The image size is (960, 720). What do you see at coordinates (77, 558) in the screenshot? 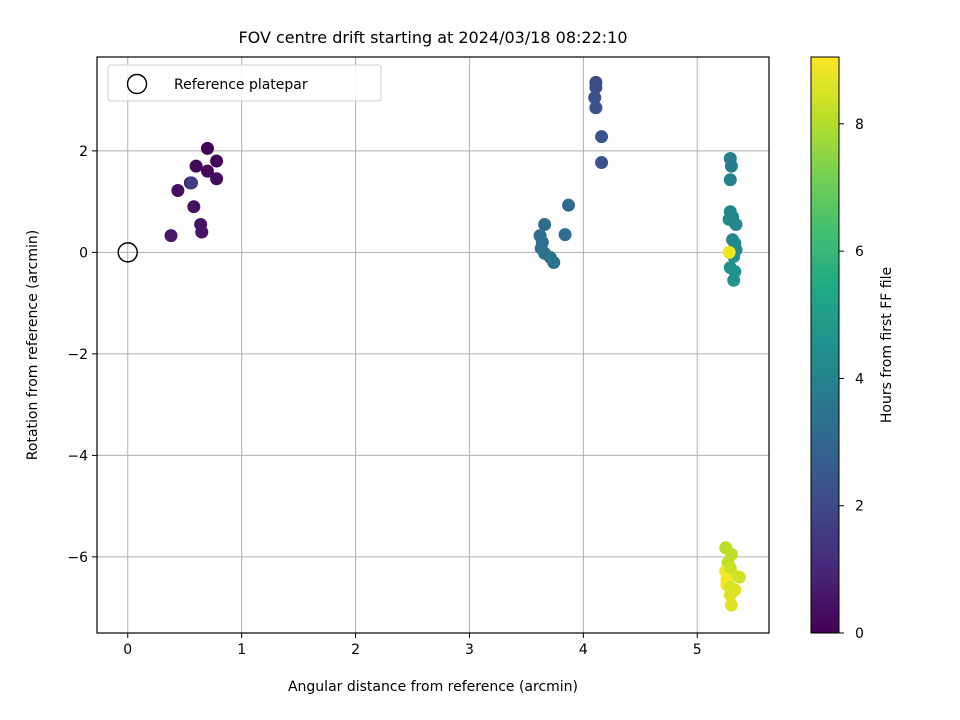
I see `y-tick-label: −6` at bounding box center [77, 558].